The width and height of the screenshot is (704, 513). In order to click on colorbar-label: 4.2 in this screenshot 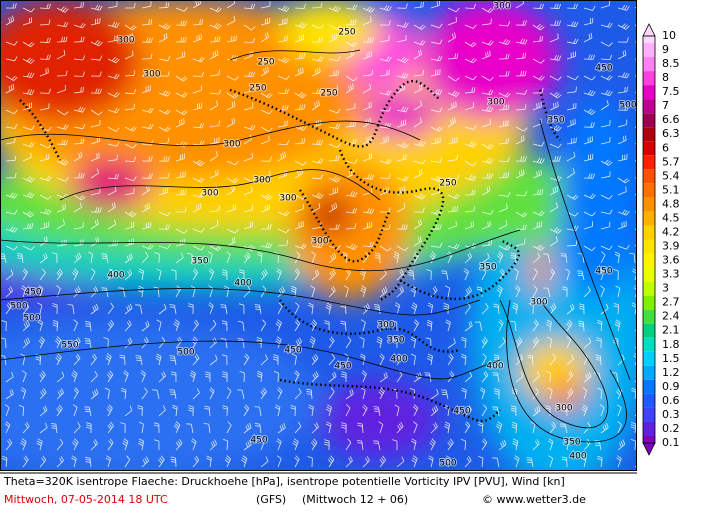, I will do `click(671, 231)`.